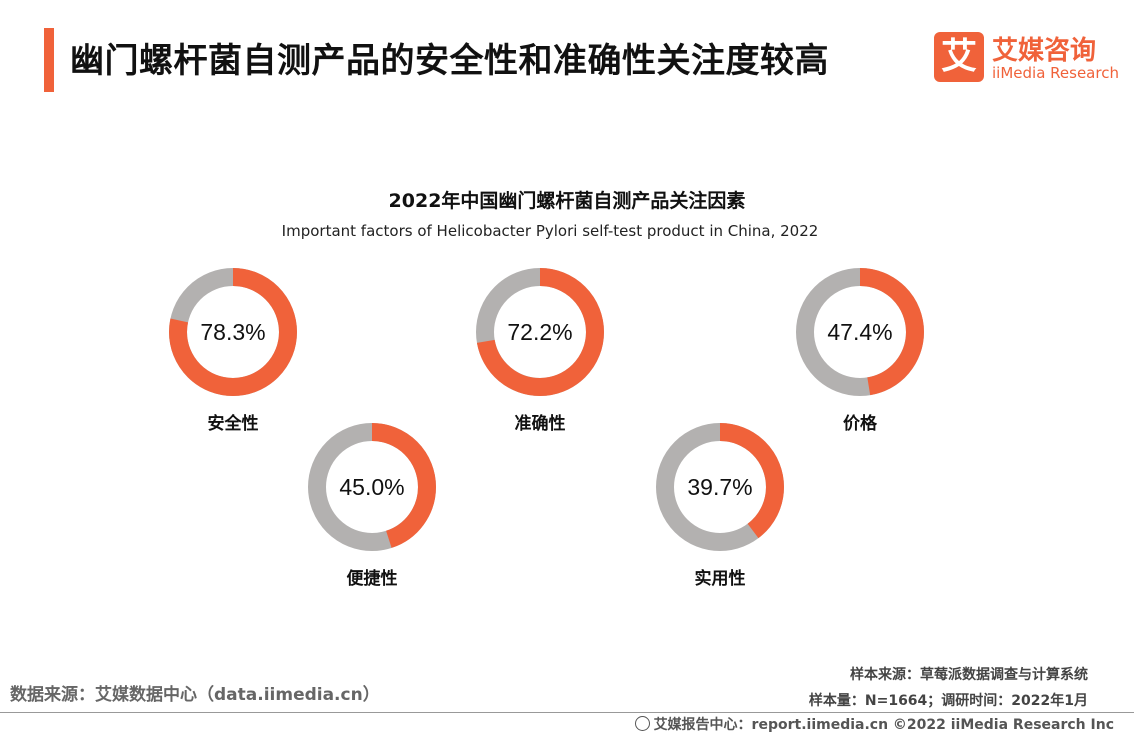  What do you see at coordinates (720, 578) in the screenshot?
I see `donut-category-label: 实用性` at bounding box center [720, 578].